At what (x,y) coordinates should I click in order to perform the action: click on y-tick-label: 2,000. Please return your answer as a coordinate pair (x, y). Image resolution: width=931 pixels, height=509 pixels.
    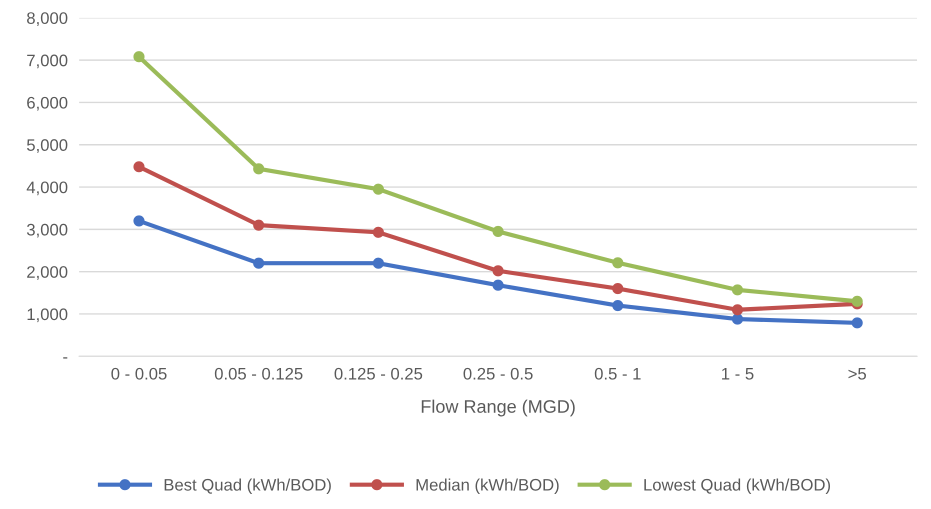
    Looking at the image, I should click on (47, 273).